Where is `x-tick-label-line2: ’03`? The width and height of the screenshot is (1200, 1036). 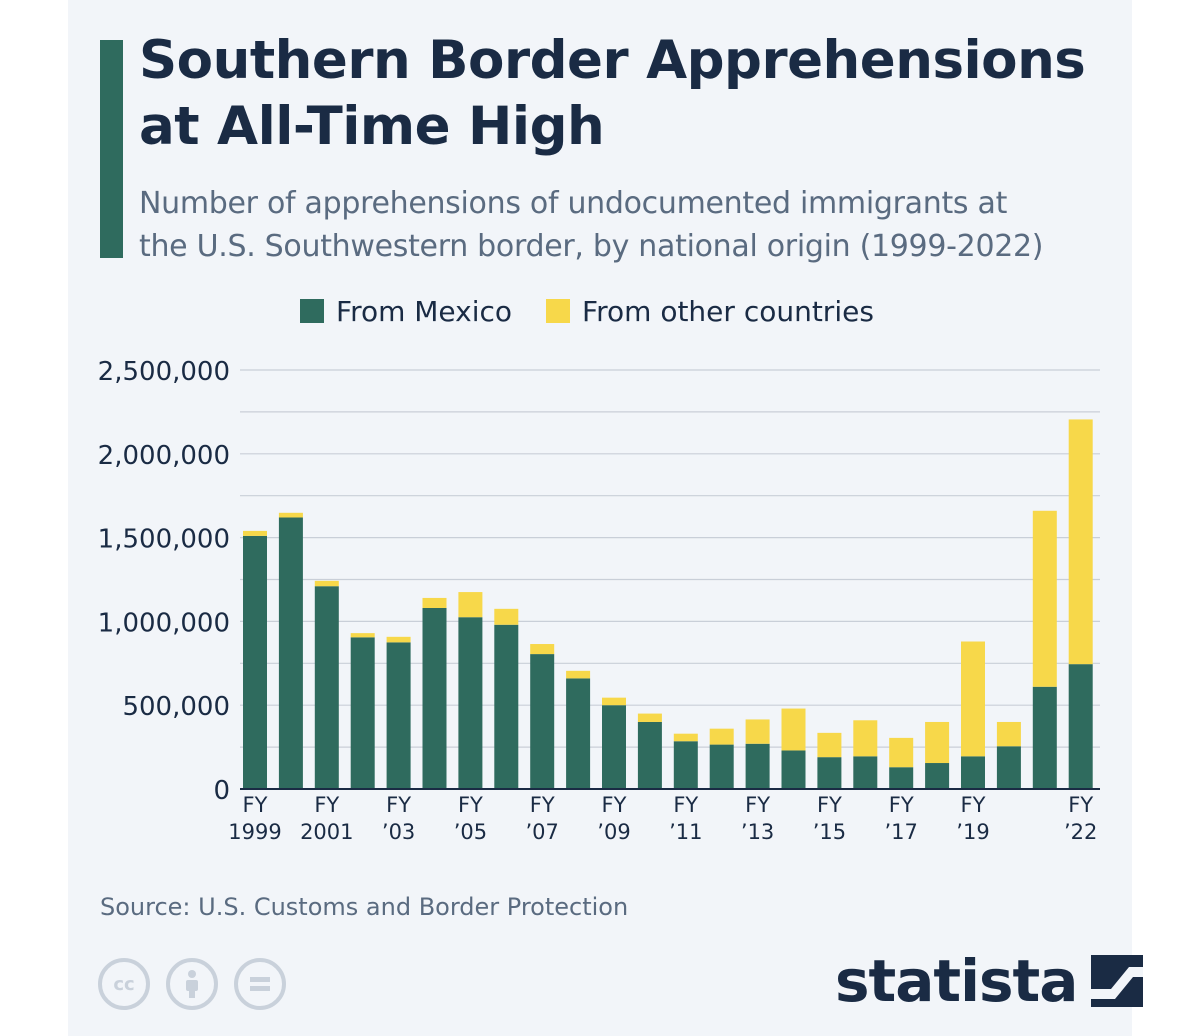
x-tick-label-line2: ’03 is located at coordinates (398, 832).